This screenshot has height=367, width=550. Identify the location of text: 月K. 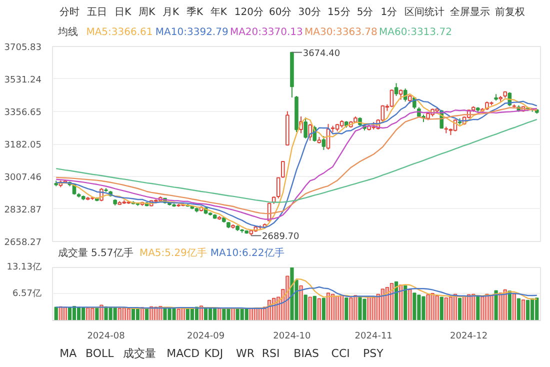
(171, 12).